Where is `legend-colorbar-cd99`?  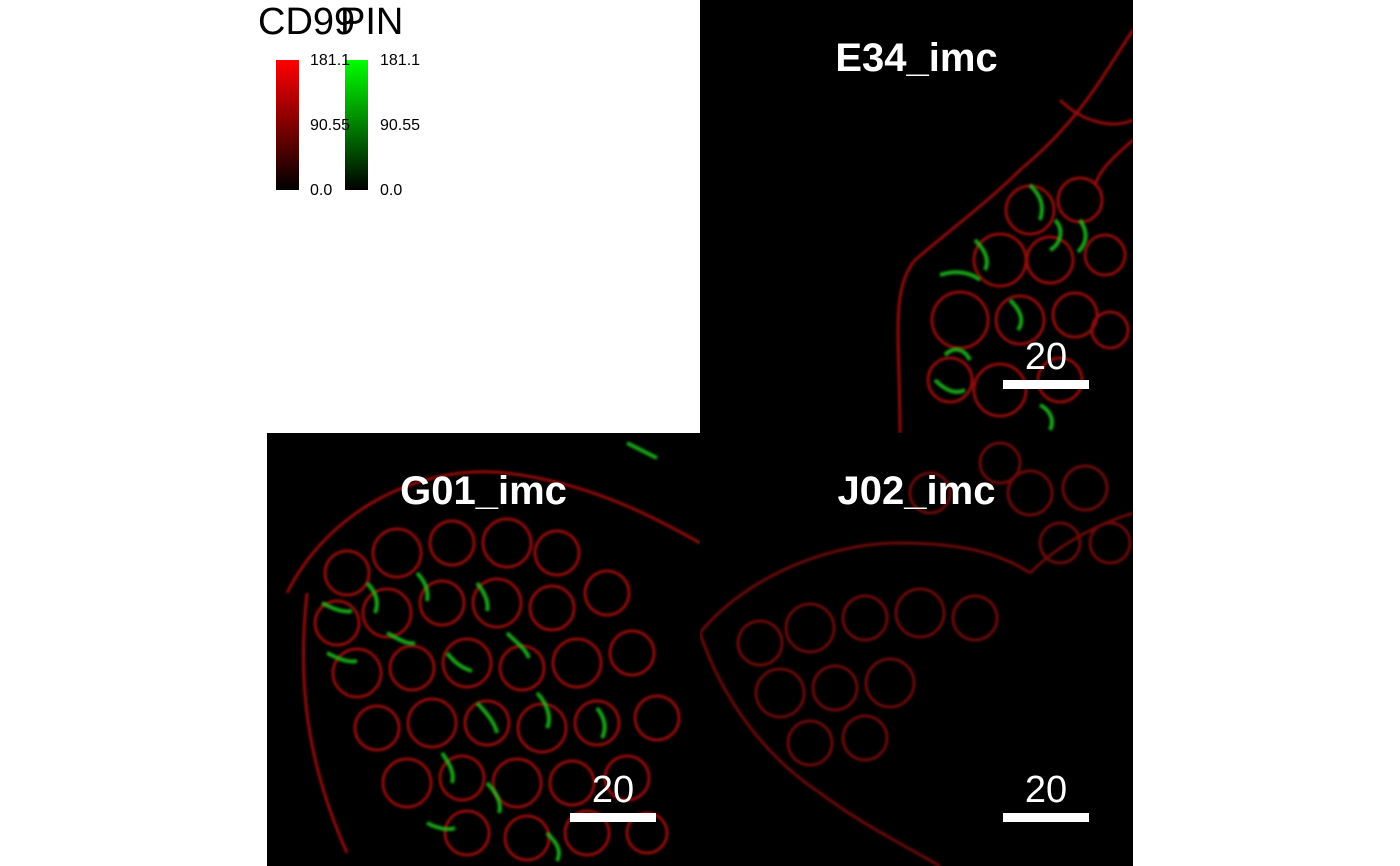 legend-colorbar-cd99 is located at coordinates (287, 125).